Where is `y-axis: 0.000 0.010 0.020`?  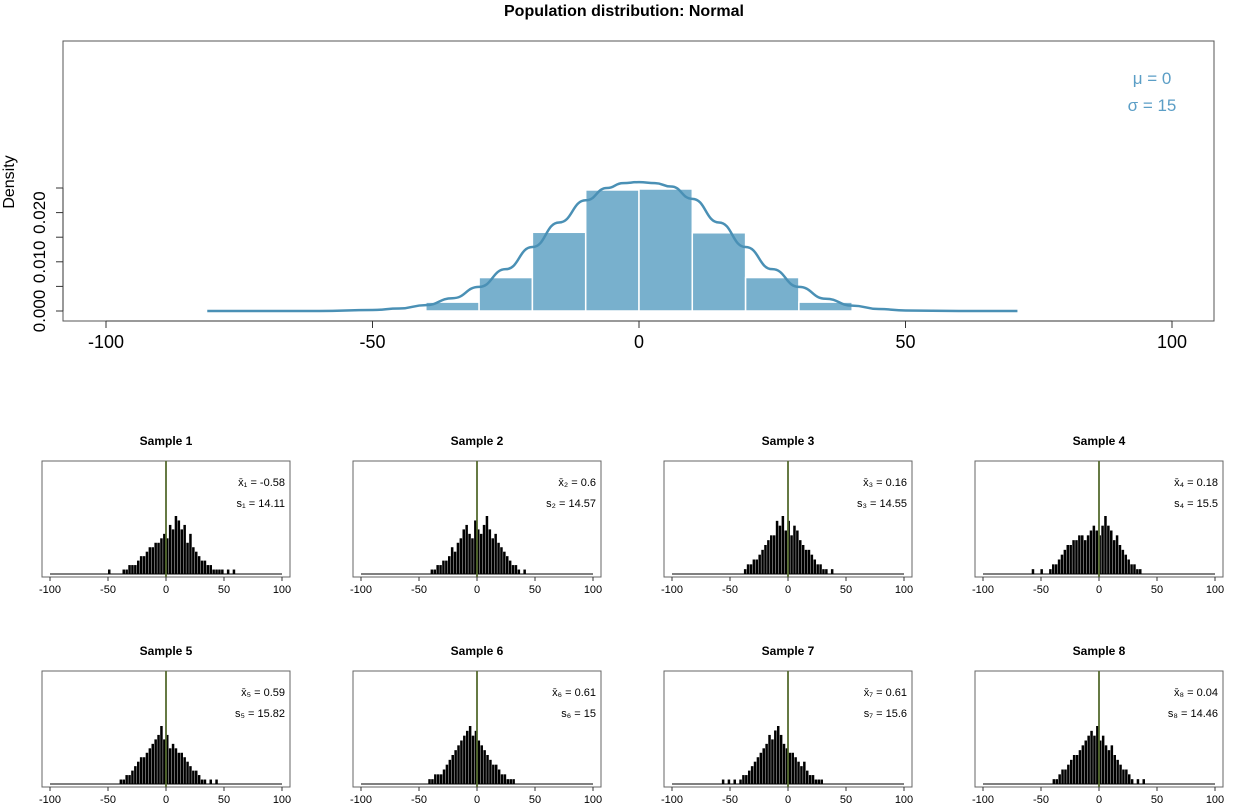
y-axis: 0.000 0.010 0.020 is located at coordinates (47, 259).